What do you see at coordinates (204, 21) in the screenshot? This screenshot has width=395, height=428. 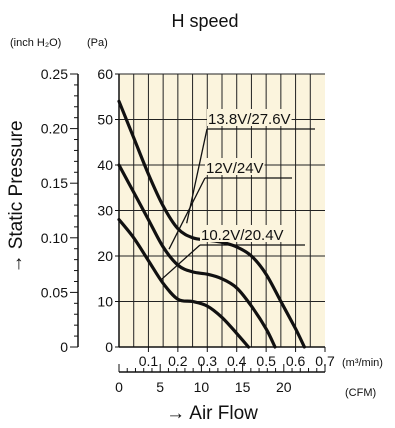 I see `chart-title: H speed` at bounding box center [204, 21].